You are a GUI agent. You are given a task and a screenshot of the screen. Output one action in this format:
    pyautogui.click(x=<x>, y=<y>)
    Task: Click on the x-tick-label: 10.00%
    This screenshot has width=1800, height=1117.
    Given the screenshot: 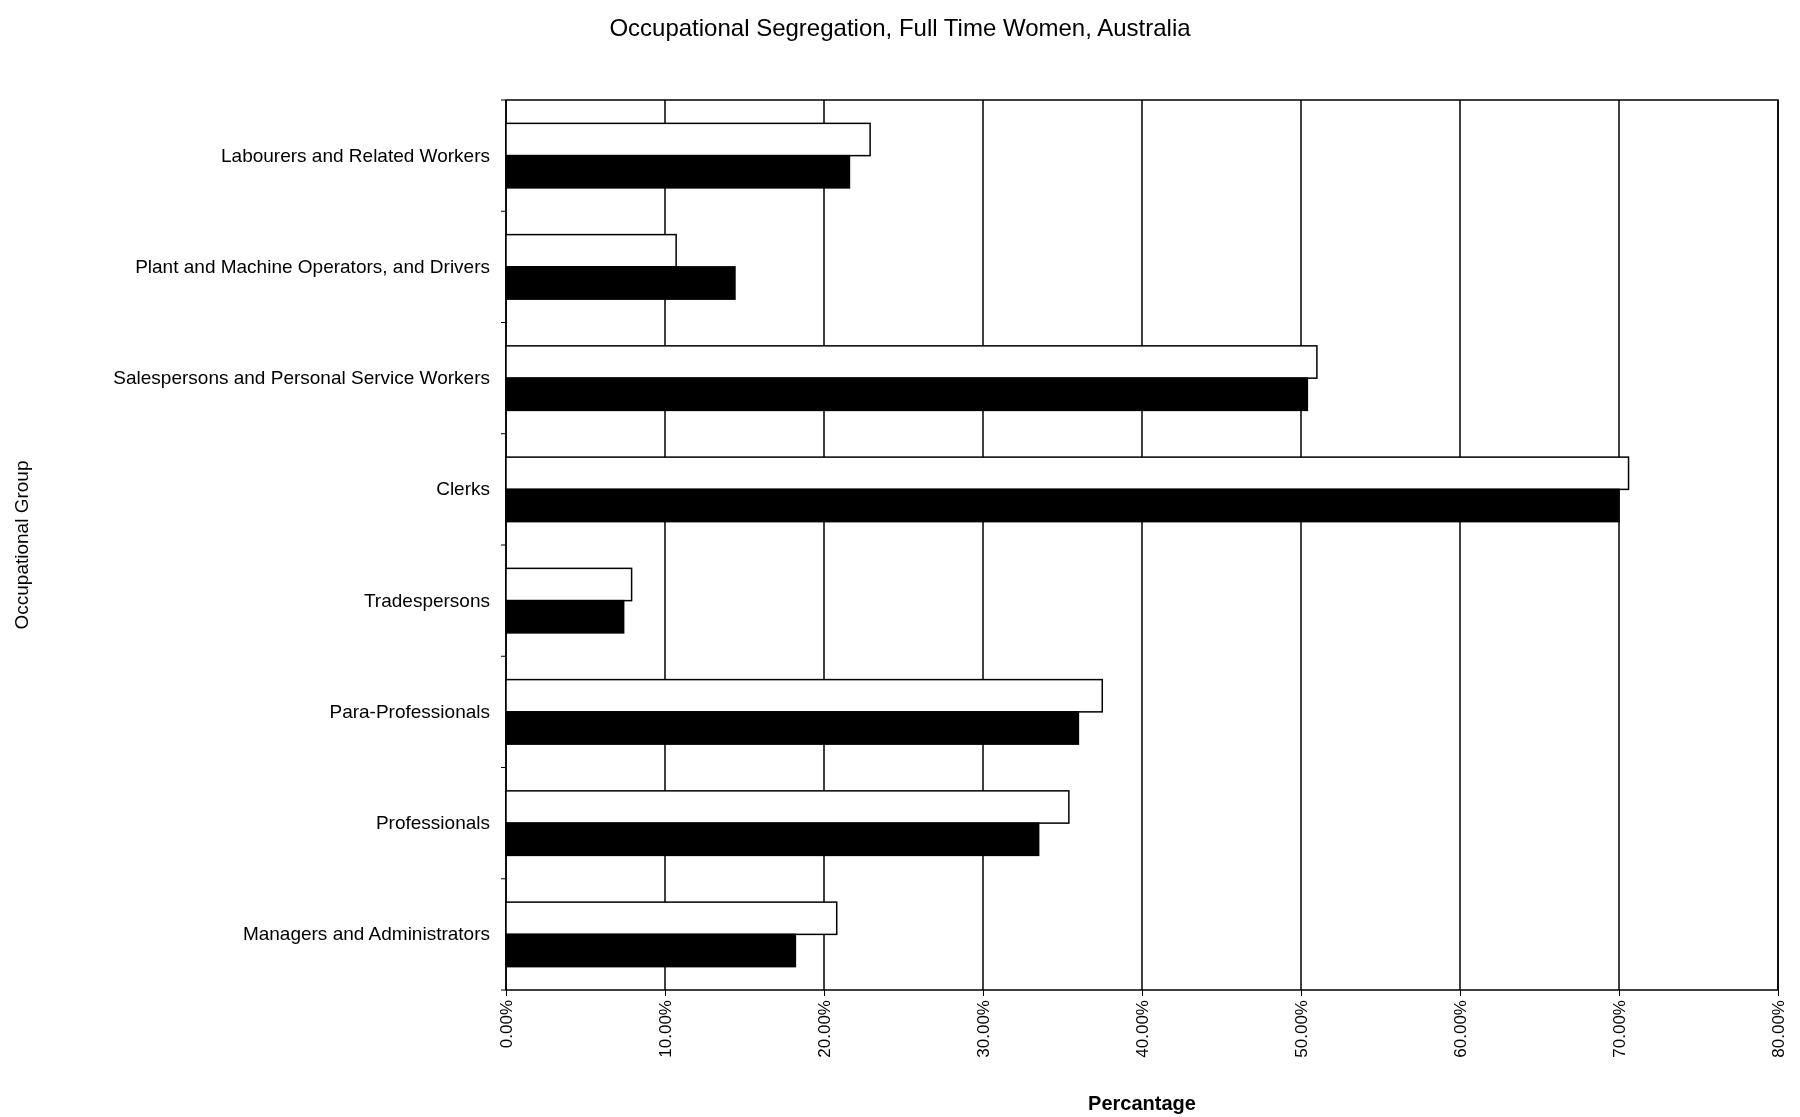 What is the action you would take?
    pyautogui.click(x=666, y=1029)
    